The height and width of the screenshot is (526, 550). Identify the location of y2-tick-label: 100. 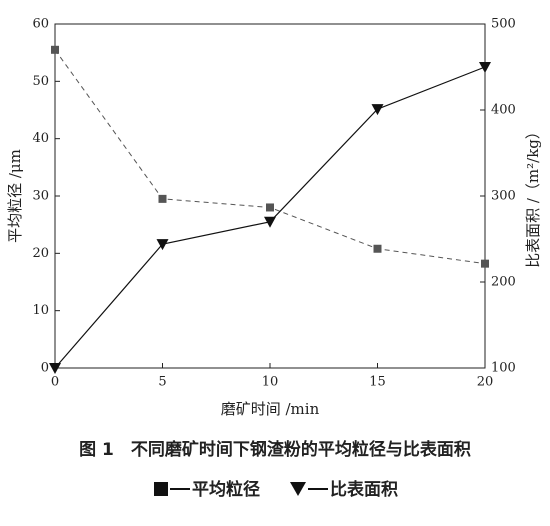
(503, 368).